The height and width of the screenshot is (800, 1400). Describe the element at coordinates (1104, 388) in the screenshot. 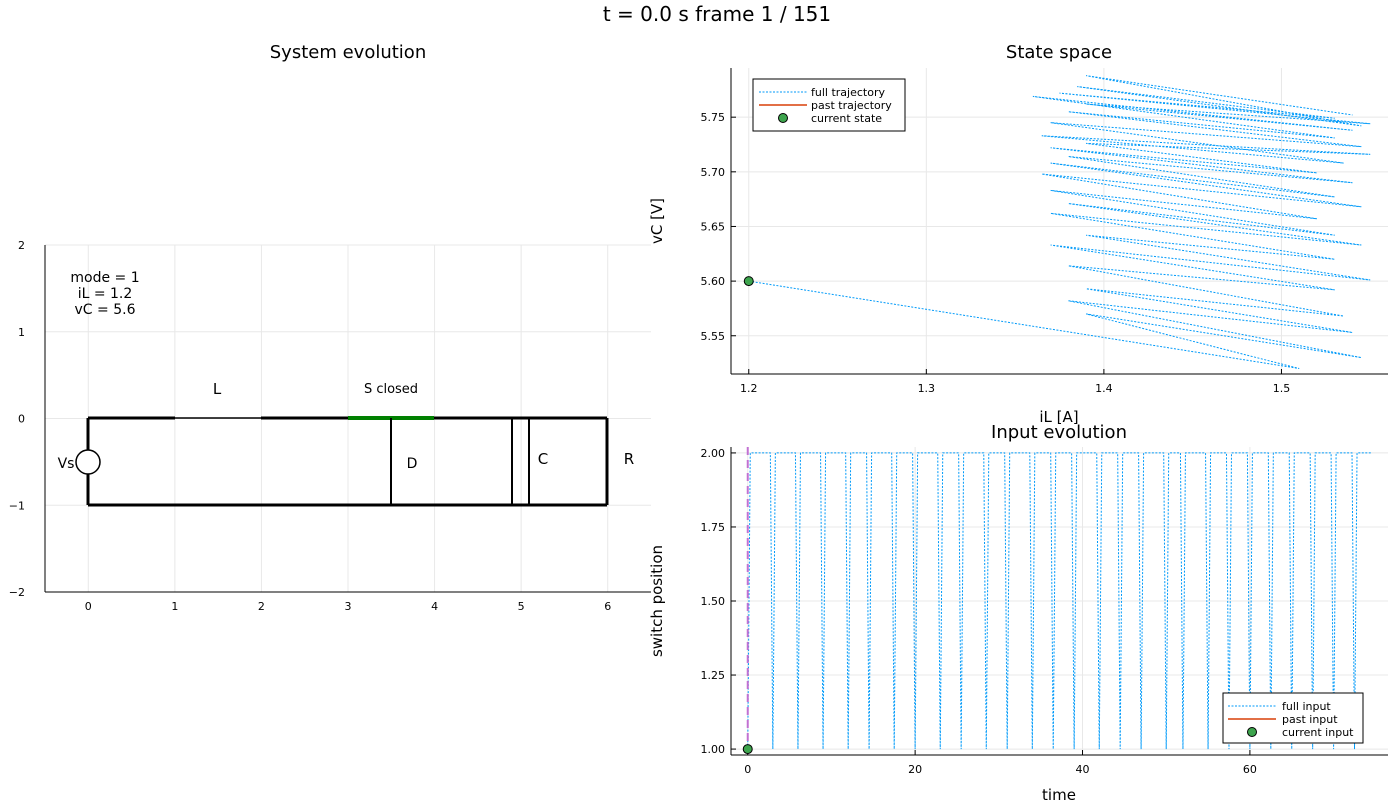

I see `state-space-xtick-label: 1.4` at that location.